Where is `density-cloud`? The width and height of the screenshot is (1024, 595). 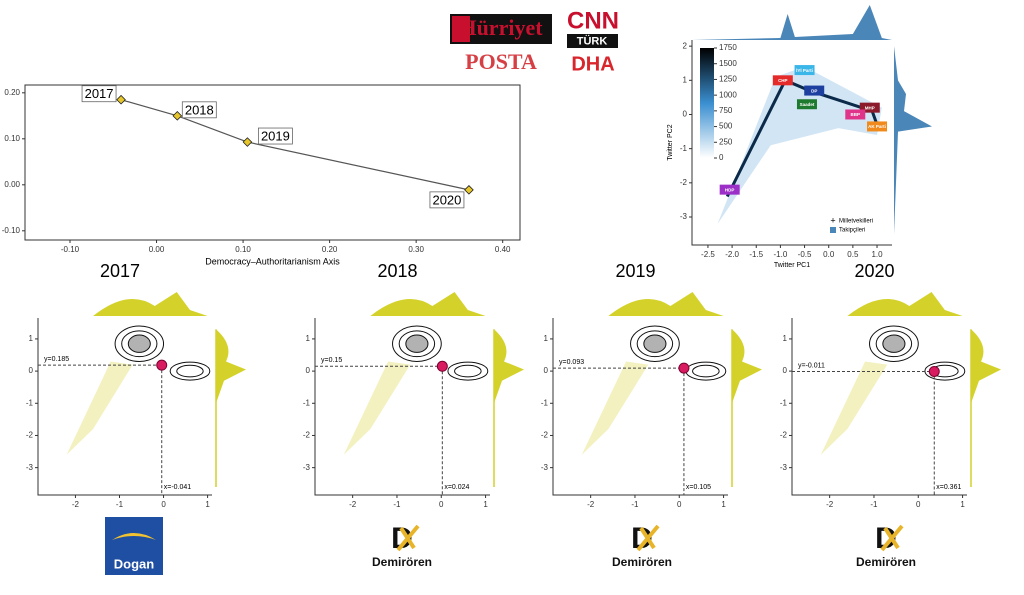
density-cloud is located at coordinates (799, 145).